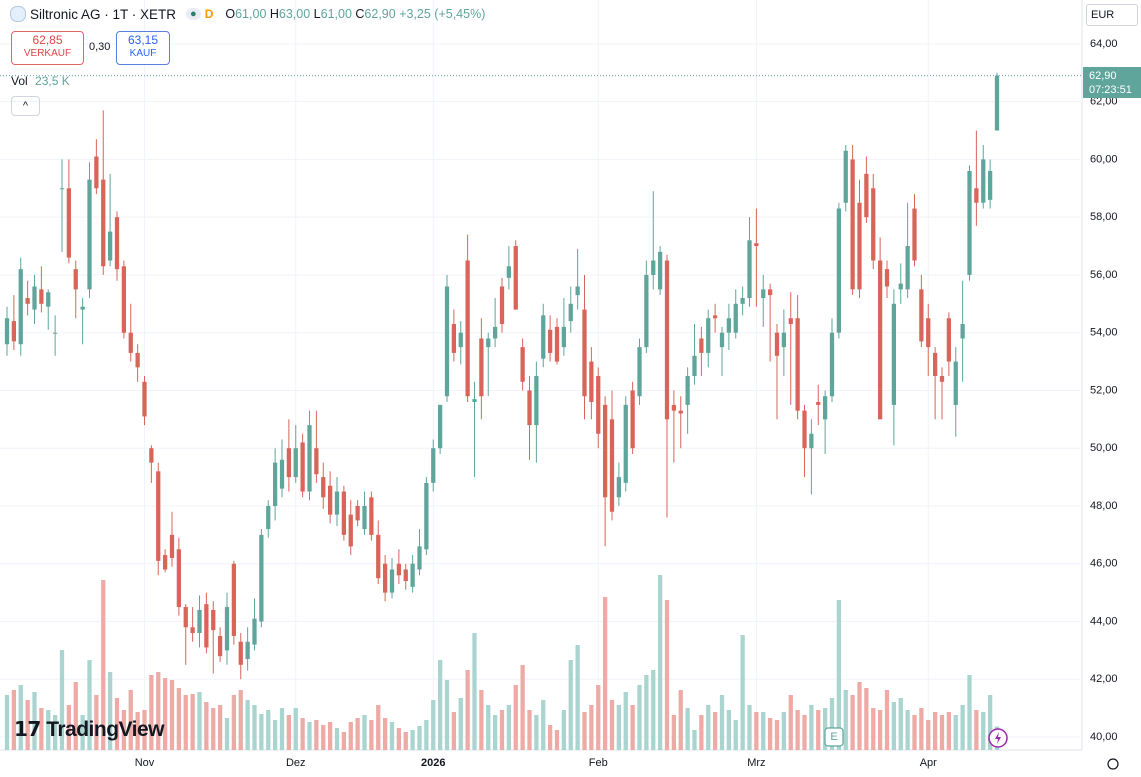 Image resolution: width=1141 pixels, height=777 pixels. What do you see at coordinates (103, 14) in the screenshot?
I see `symbol-title: Siltronic AG · 1T · XETR` at bounding box center [103, 14].